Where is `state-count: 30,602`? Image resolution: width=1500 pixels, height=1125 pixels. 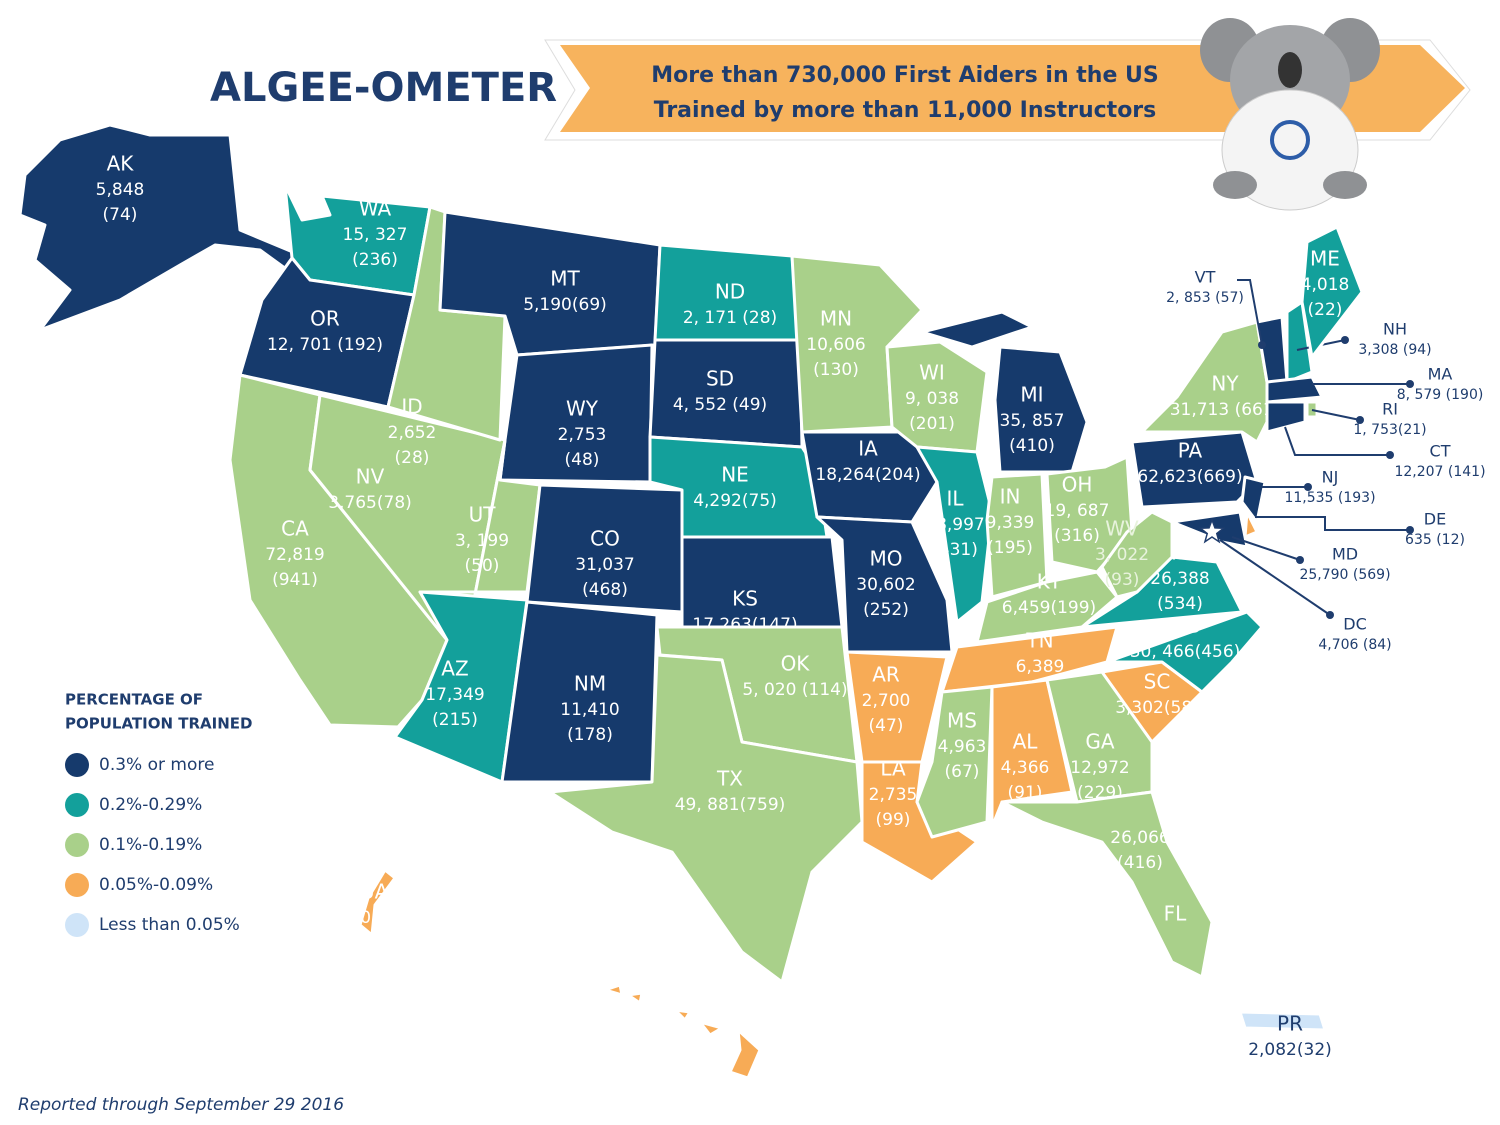
state-count: 30,602 is located at coordinates (885, 585).